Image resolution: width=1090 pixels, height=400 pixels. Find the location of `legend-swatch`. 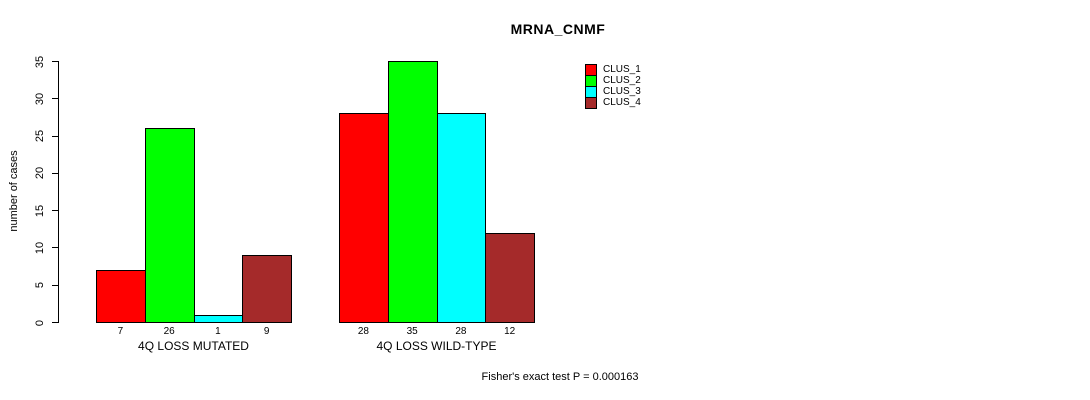

legend-swatch is located at coordinates (591, 102).